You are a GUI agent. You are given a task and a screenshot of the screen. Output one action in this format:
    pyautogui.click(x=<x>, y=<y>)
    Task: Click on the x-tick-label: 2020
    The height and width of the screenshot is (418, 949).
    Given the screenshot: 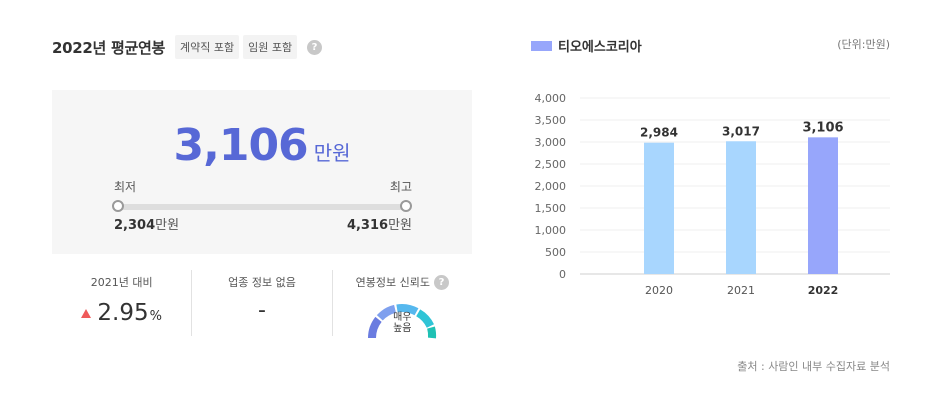 What is the action you would take?
    pyautogui.click(x=659, y=290)
    